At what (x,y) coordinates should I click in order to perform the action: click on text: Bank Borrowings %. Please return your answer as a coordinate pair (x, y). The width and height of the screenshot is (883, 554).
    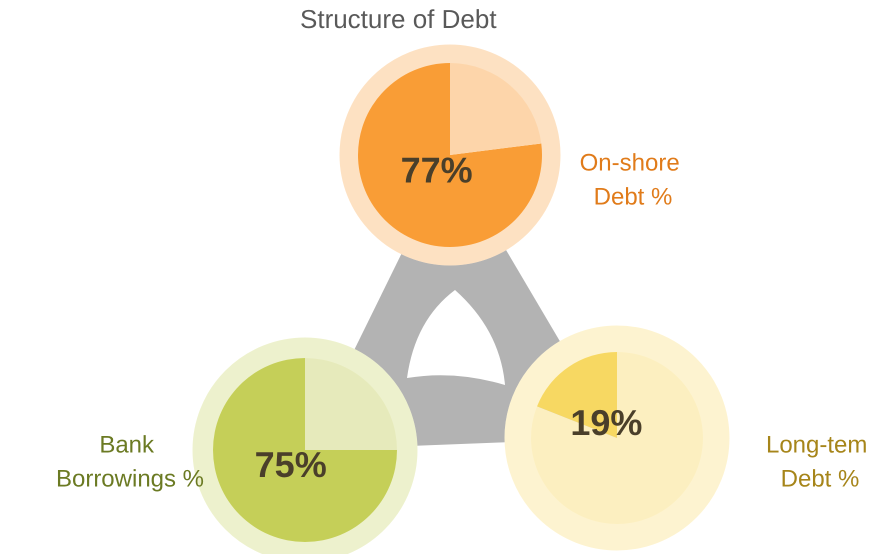
    Looking at the image, I should click on (130, 462).